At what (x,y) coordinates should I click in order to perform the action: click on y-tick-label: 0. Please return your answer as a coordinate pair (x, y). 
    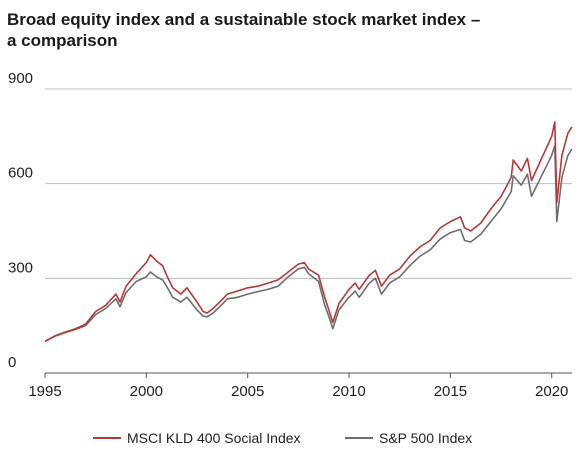
    Looking at the image, I should click on (12, 362).